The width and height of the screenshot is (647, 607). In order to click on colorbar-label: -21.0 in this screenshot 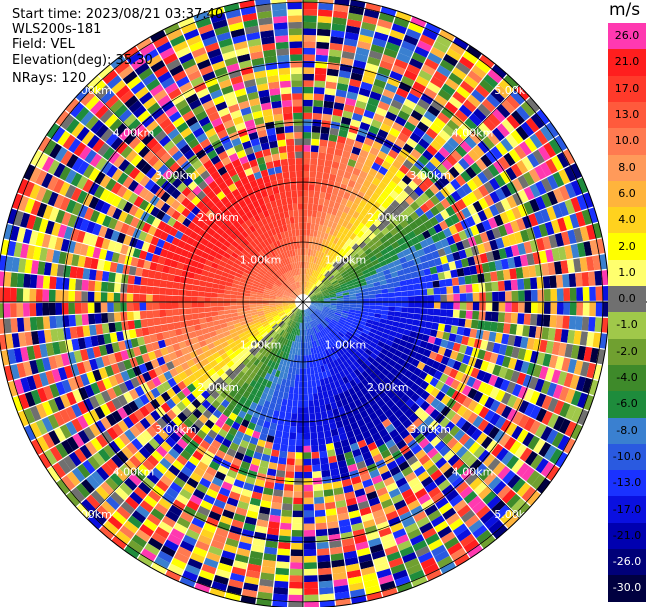, I will do `click(627, 535)`.